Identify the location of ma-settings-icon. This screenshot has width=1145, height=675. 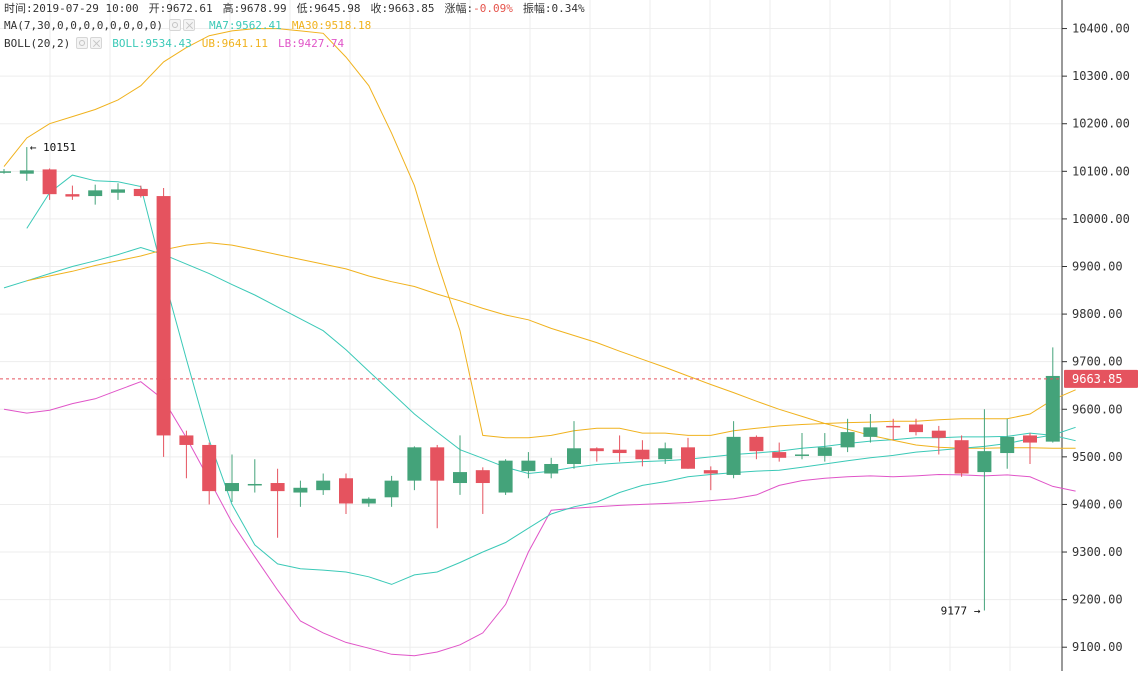
(174, 25).